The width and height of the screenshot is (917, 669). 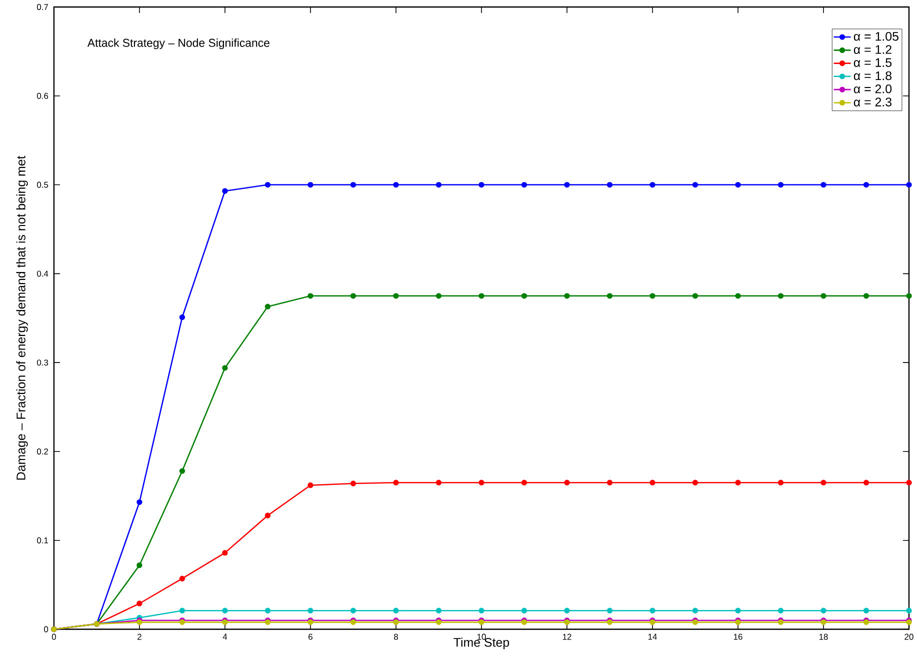 What do you see at coordinates (876, 36) in the screenshot?
I see `legend-label: α = 1.05` at bounding box center [876, 36].